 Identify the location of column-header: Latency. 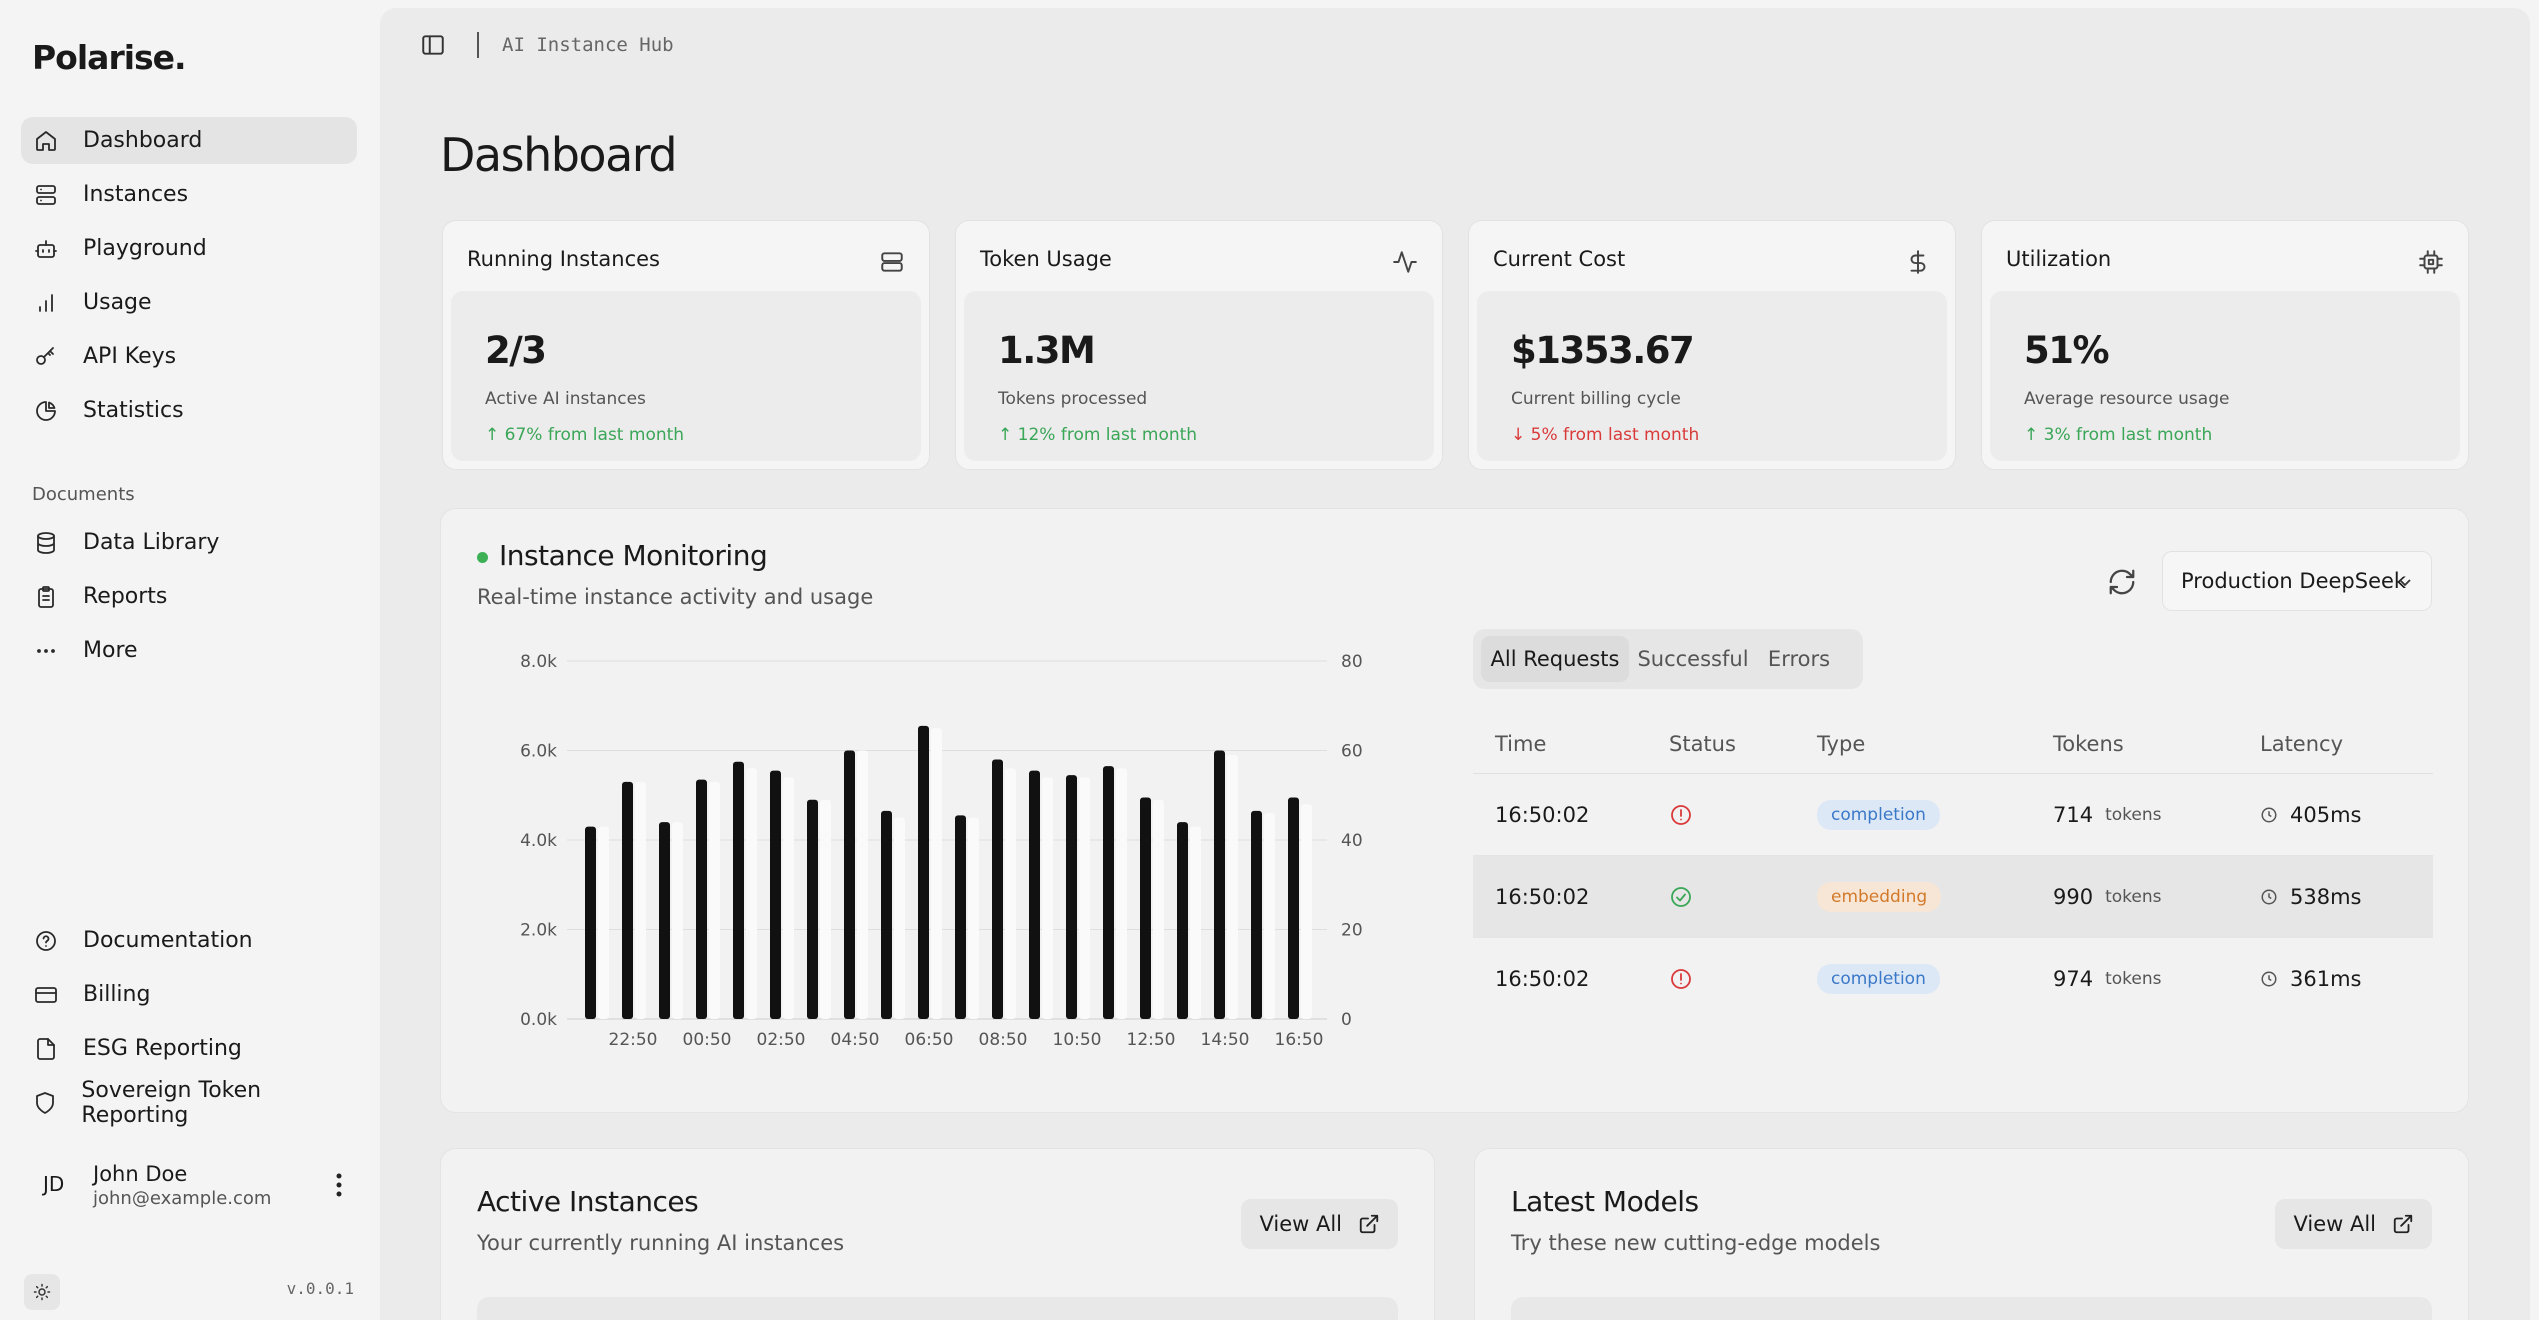
(2302, 744).